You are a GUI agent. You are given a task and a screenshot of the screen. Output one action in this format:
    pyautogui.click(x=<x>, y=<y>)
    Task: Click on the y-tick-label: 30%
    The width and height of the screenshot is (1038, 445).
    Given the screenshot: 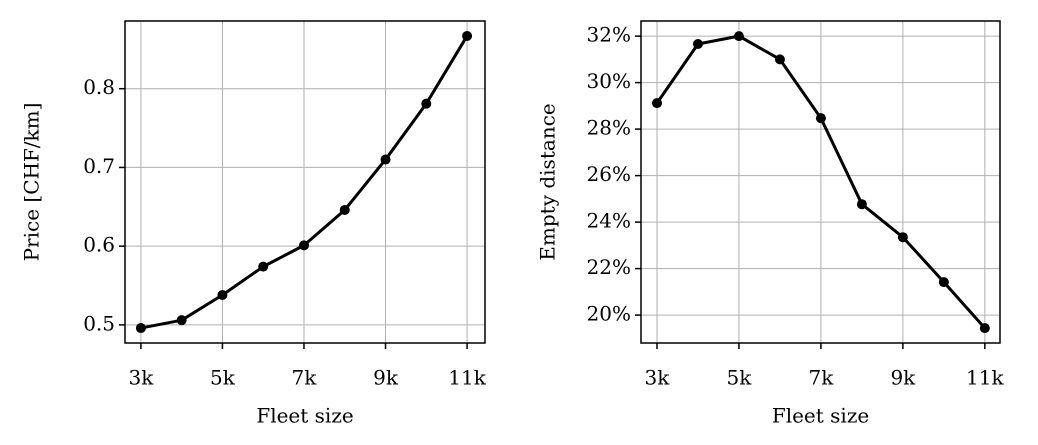 What is the action you would take?
    pyautogui.click(x=609, y=81)
    